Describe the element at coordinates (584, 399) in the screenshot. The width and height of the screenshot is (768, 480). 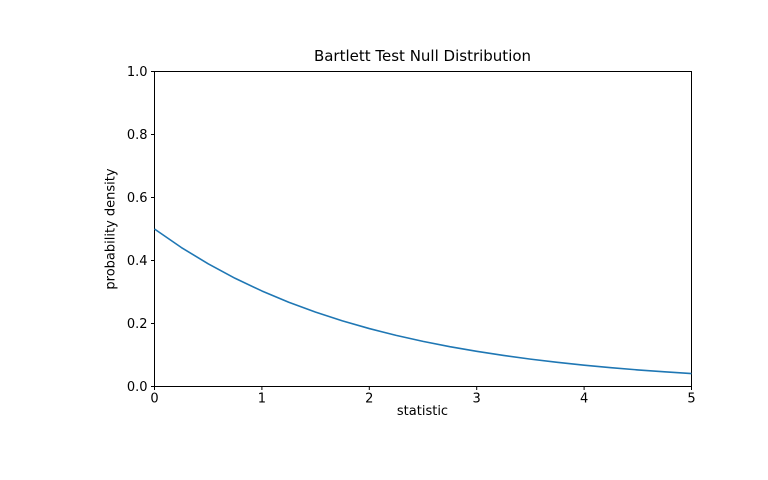
I see `x-tick-label: 4` at that location.